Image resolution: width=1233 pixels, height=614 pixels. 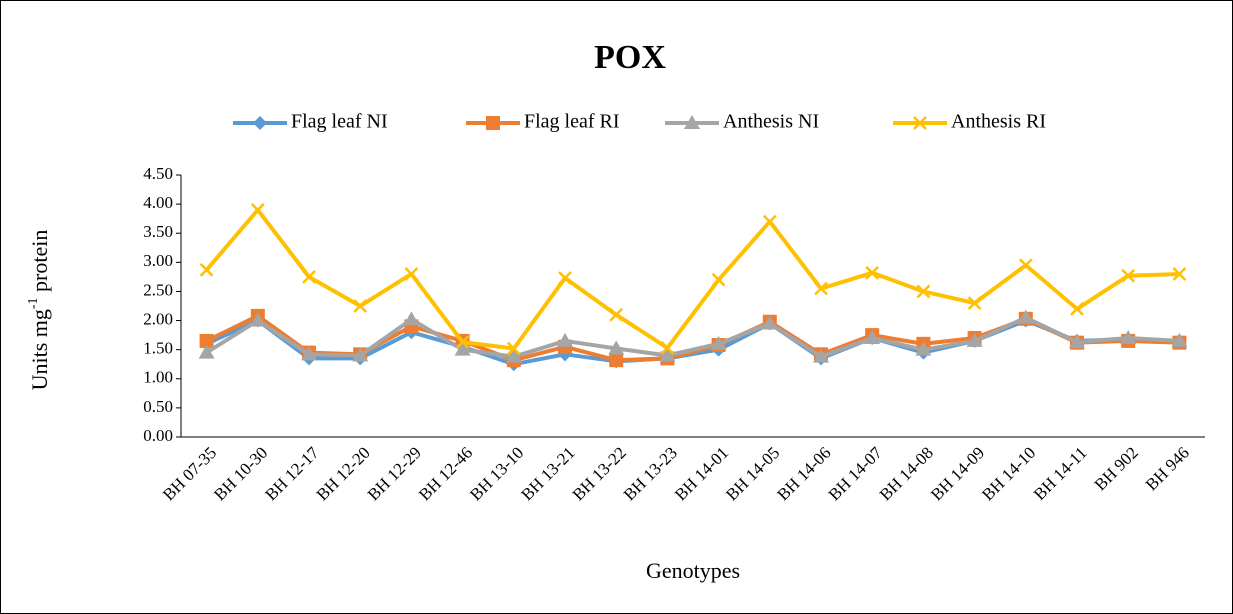 What do you see at coordinates (158, 289) in the screenshot?
I see `y-tick-label: 2.50` at bounding box center [158, 289].